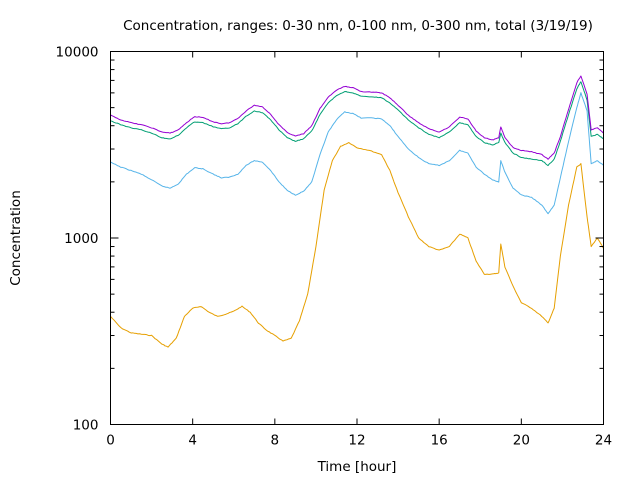 Image resolution: width=640 pixels, height=480 pixels. I want to click on x-tick-label: 8, so click(275, 441).